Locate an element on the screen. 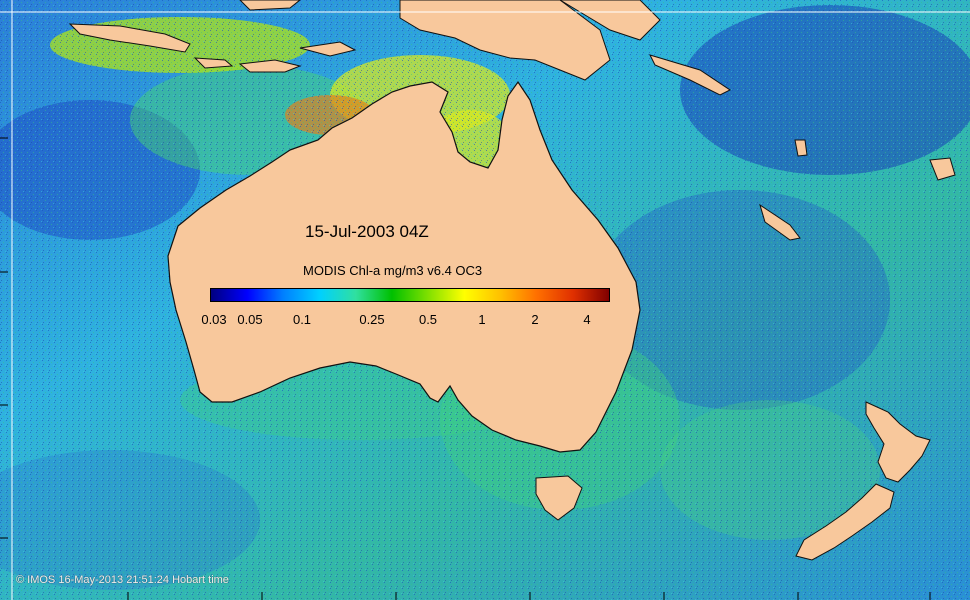 The height and width of the screenshot is (600, 970). colorbar-label: MODIS Chl-a mg/m3 v6.4 OC3 is located at coordinates (393, 270).